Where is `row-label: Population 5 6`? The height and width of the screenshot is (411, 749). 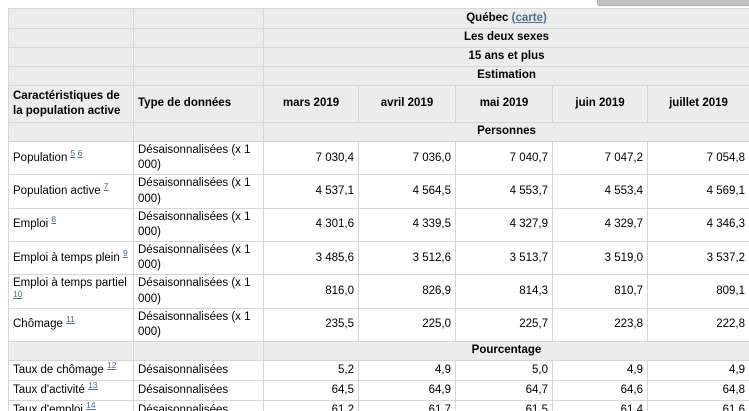
row-label: Population 5 6 is located at coordinates (71, 158).